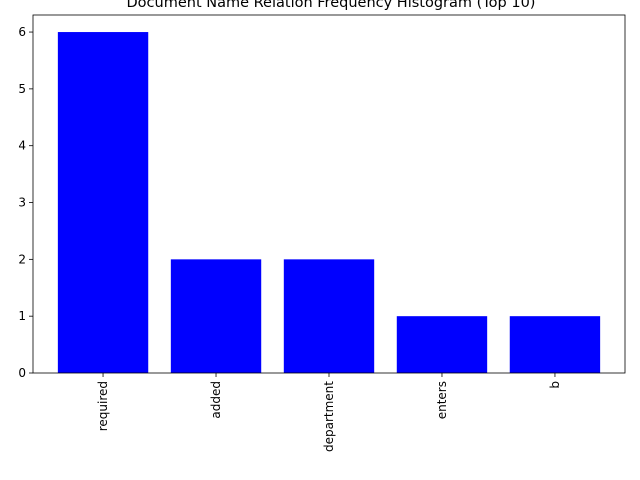 The width and height of the screenshot is (640, 480). Describe the element at coordinates (22, 259) in the screenshot. I see `y-tick-label: 2` at that location.